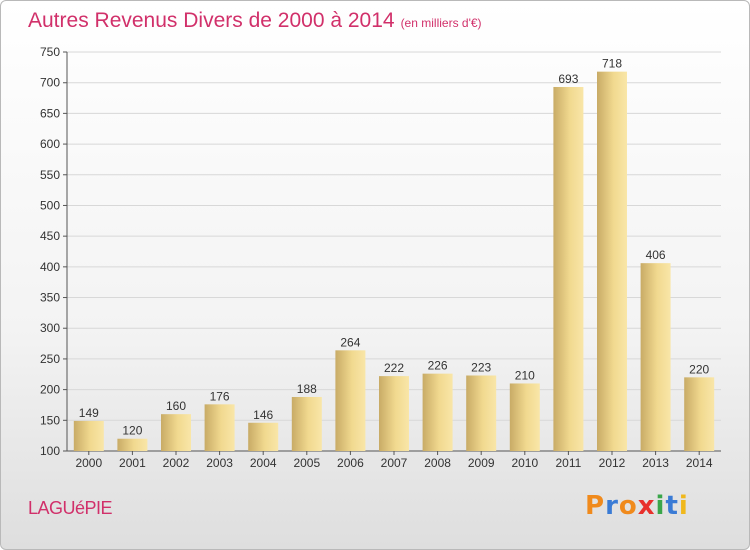 This screenshot has width=750, height=550. Describe the element at coordinates (50, 205) in the screenshot. I see `y-tick-label: 500` at that location.